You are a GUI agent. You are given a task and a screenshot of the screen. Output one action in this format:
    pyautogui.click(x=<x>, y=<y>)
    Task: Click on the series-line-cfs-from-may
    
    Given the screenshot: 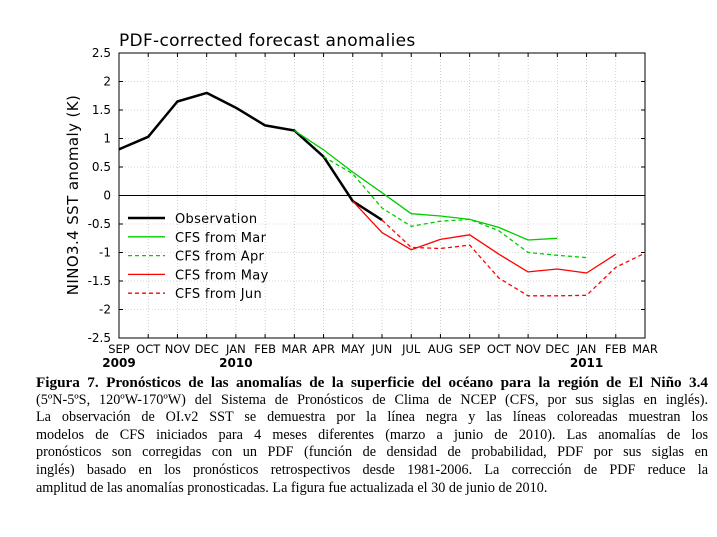 What is the action you would take?
    pyautogui.click(x=484, y=237)
    